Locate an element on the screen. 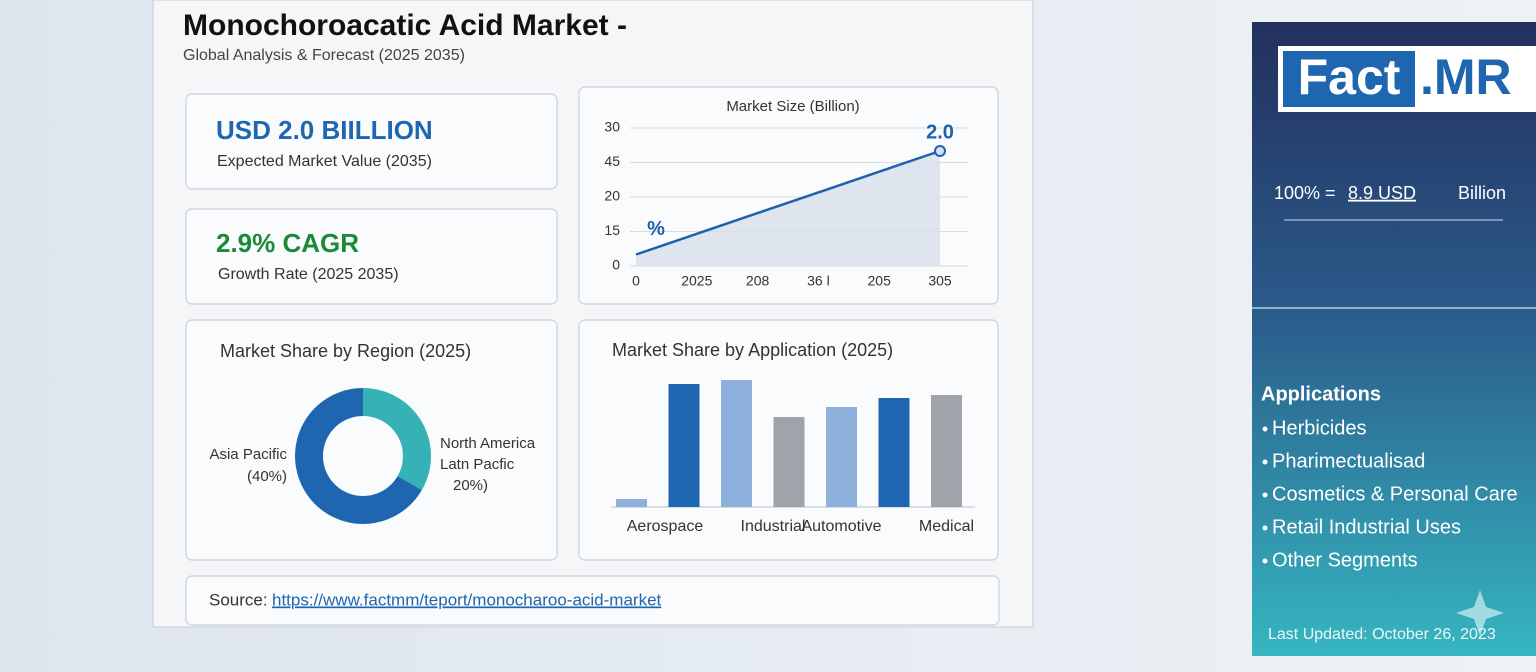 This screenshot has width=1536, height=672. x-tick-label: 205 is located at coordinates (880, 281).